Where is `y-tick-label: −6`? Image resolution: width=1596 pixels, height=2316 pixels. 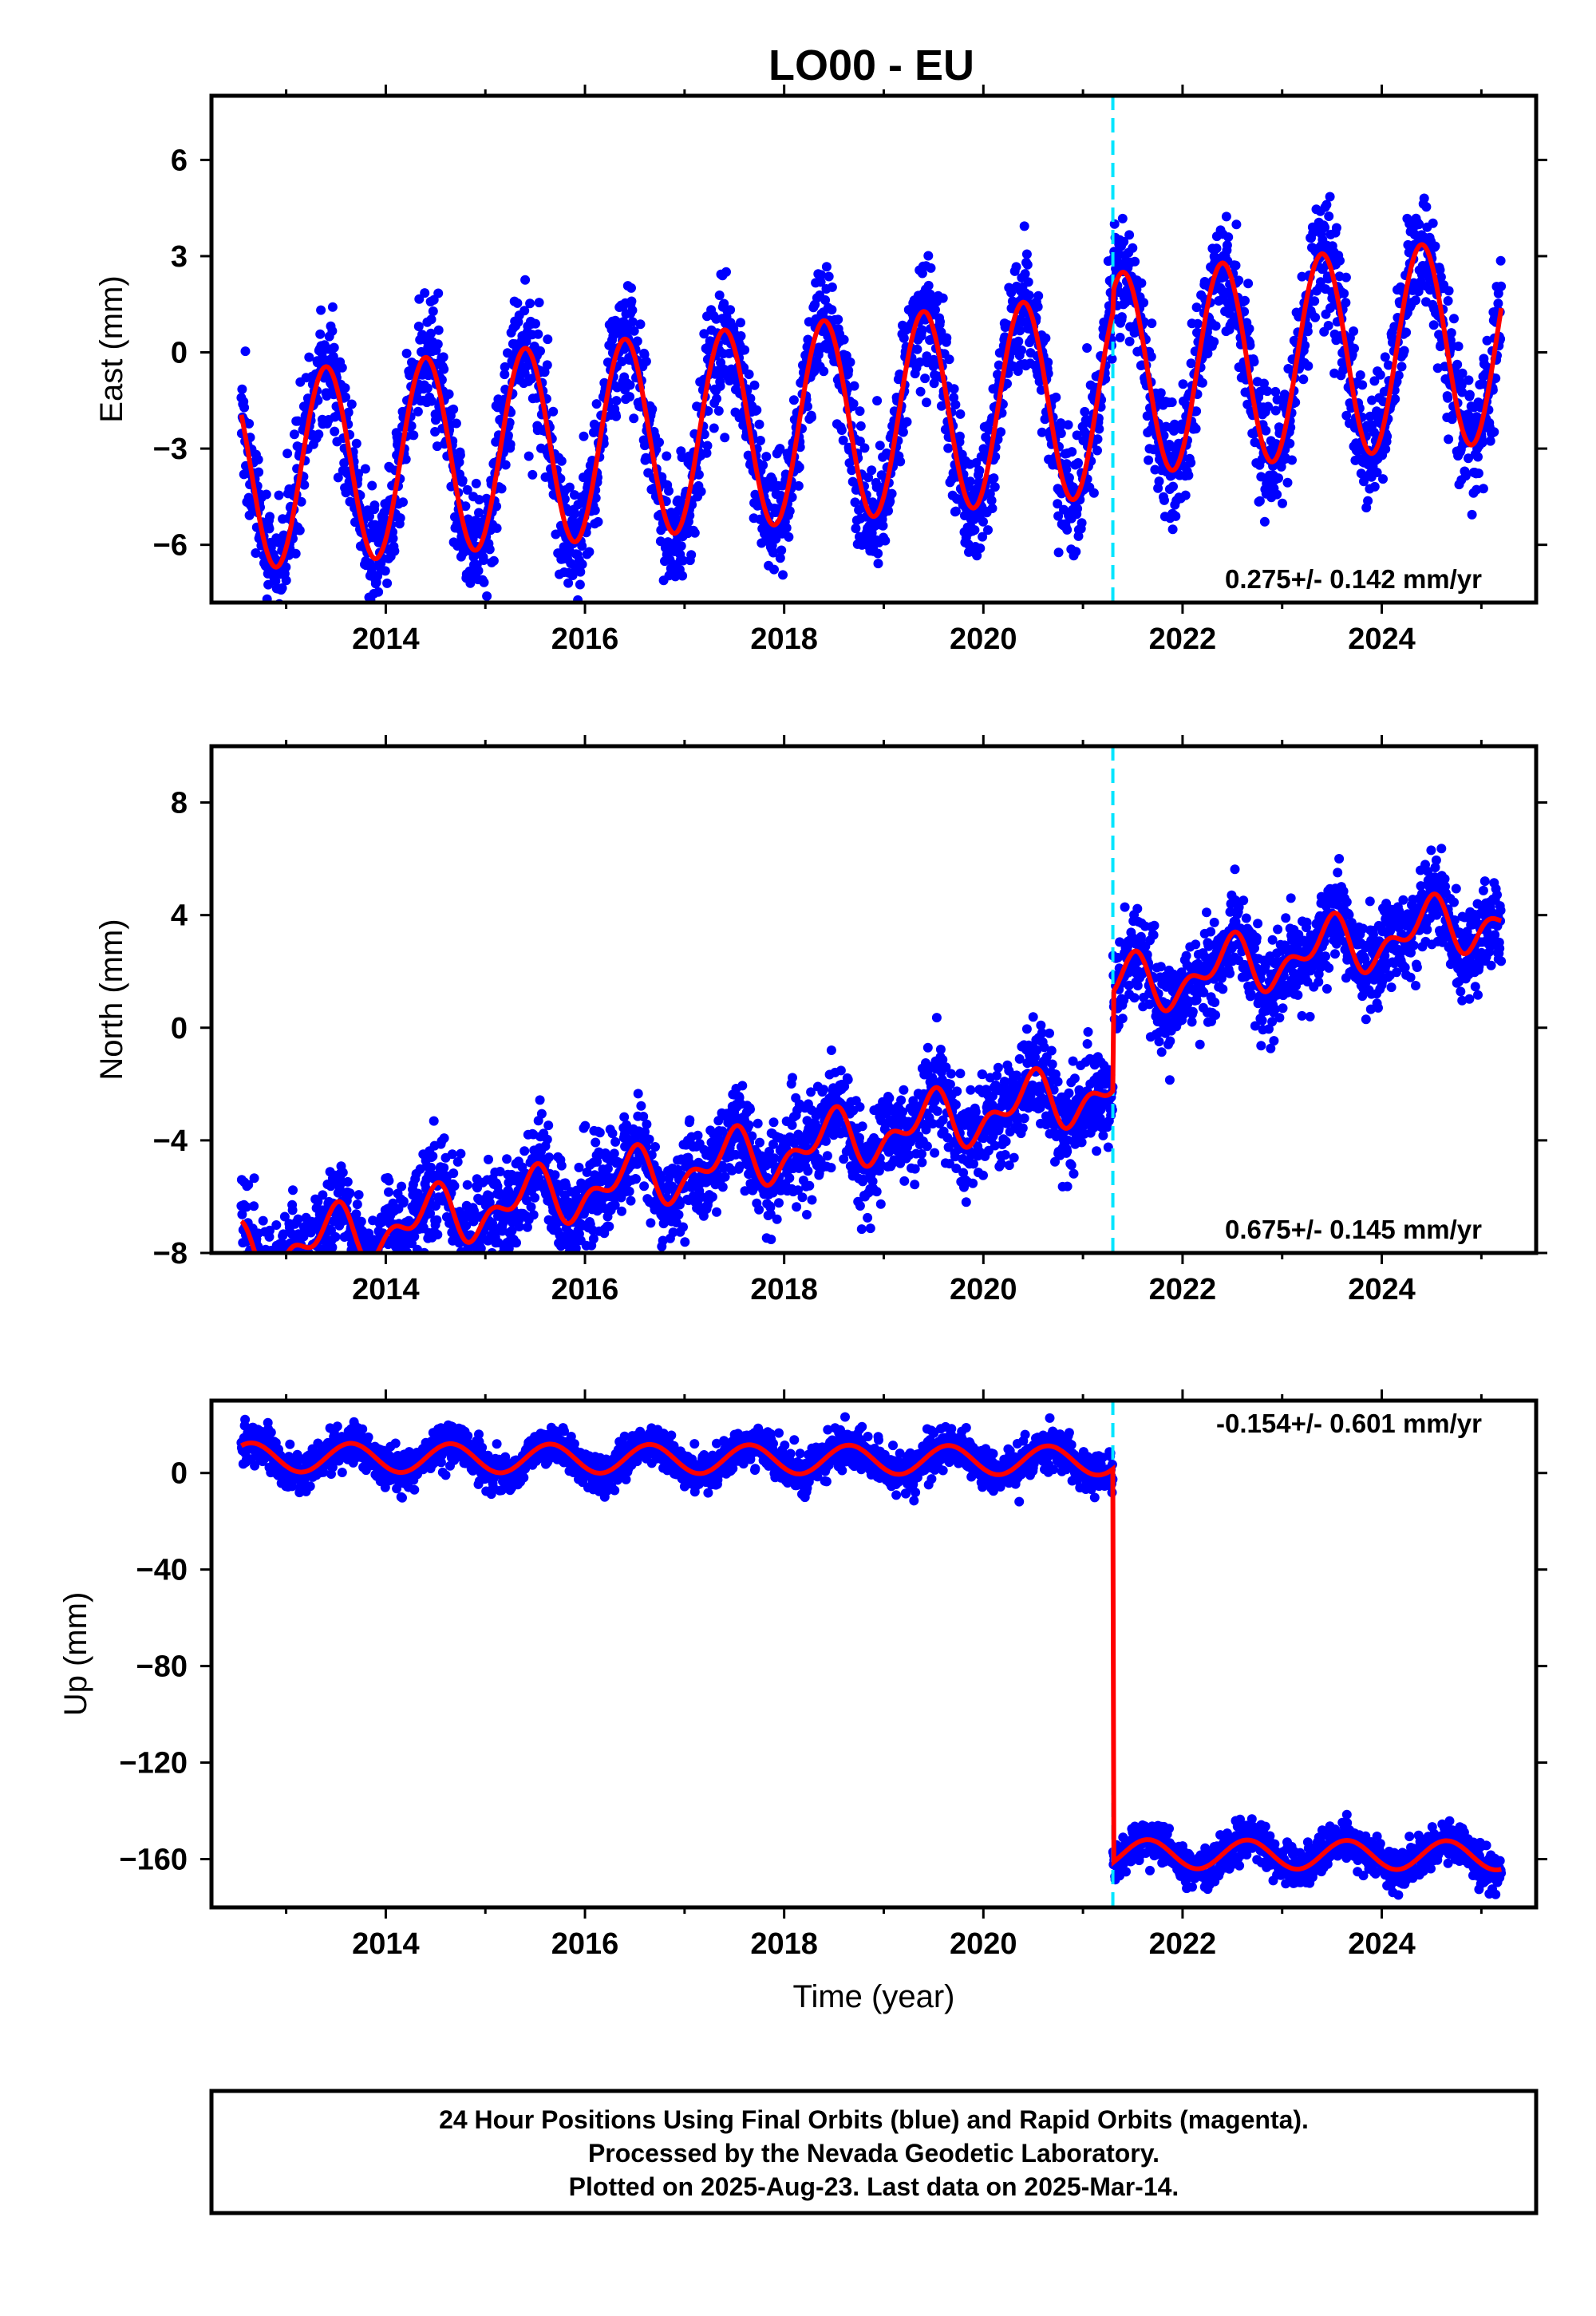 y-tick-label: −6 is located at coordinates (170, 546).